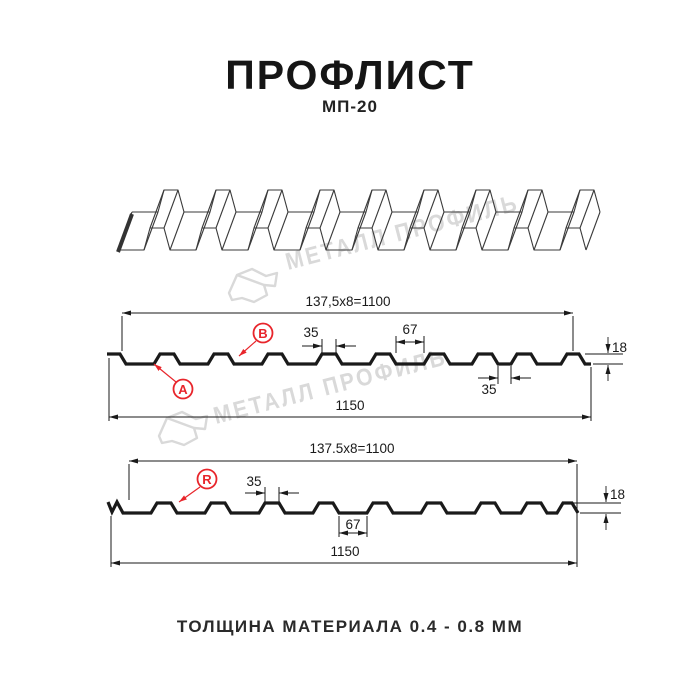  I want to click on dim-overall-top: 1150, so click(349, 405).